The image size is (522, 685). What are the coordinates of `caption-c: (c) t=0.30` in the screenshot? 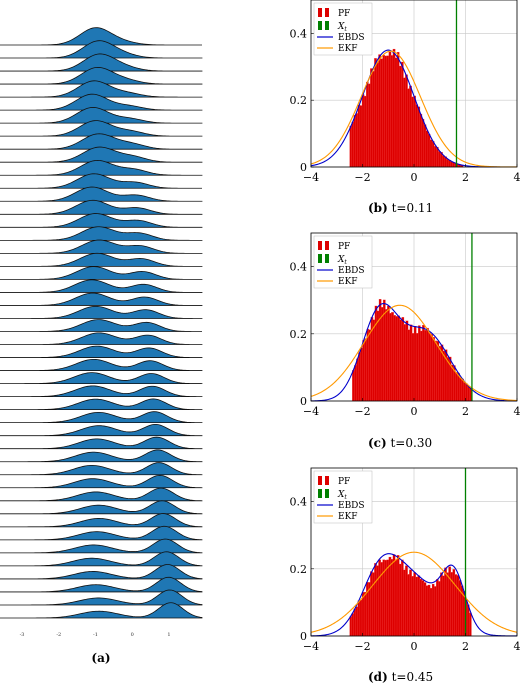 It's located at (400, 443).